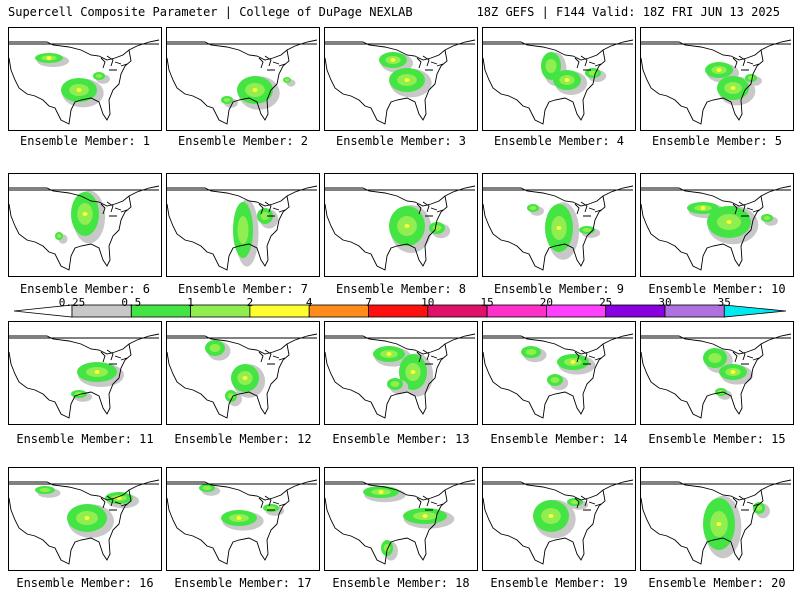 This screenshot has width=800, height=600. What do you see at coordinates (401, 289) in the screenshot?
I see `ensemble-member-label: Ensemble Member: 8` at bounding box center [401, 289].